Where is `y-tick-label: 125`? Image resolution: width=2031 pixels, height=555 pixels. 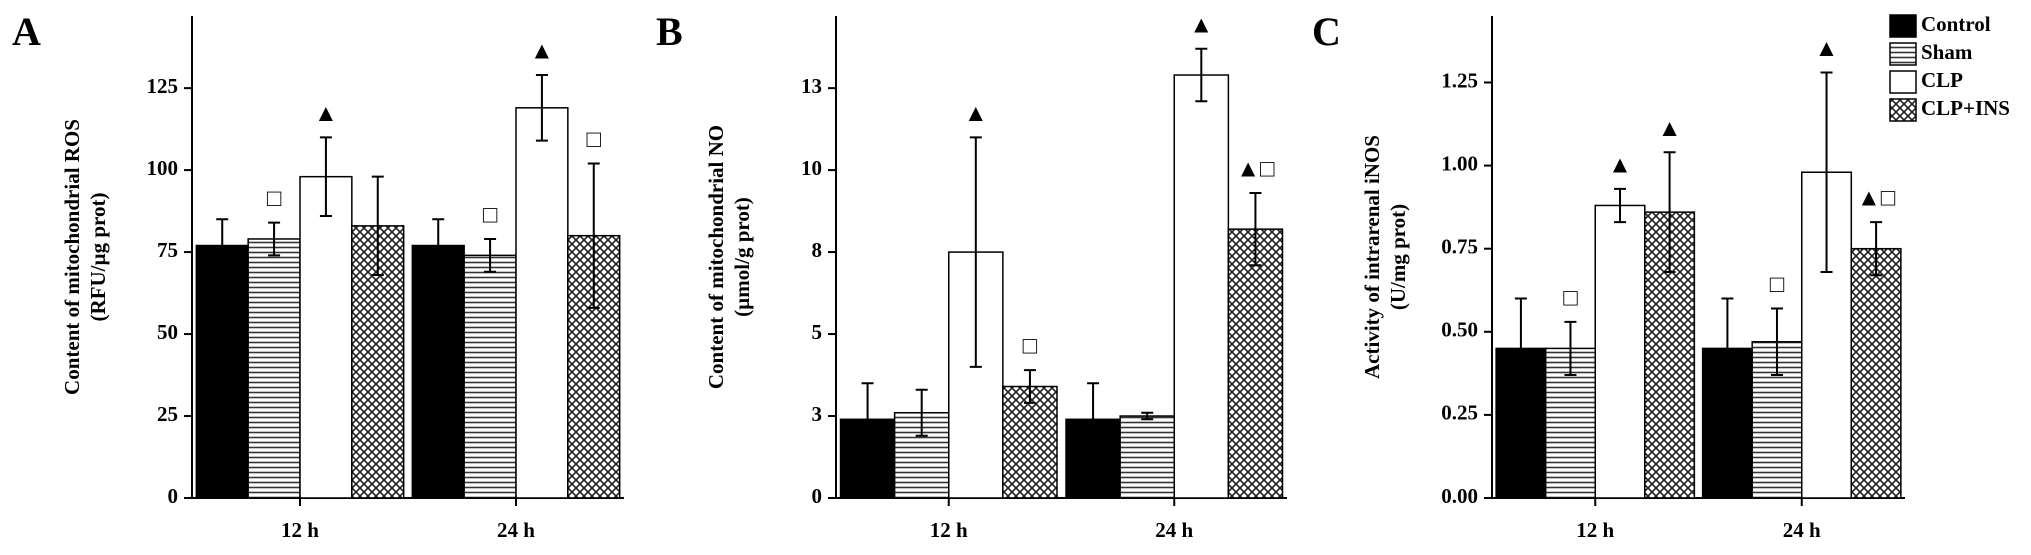
y-tick-label: 125 is located at coordinates (163, 86).